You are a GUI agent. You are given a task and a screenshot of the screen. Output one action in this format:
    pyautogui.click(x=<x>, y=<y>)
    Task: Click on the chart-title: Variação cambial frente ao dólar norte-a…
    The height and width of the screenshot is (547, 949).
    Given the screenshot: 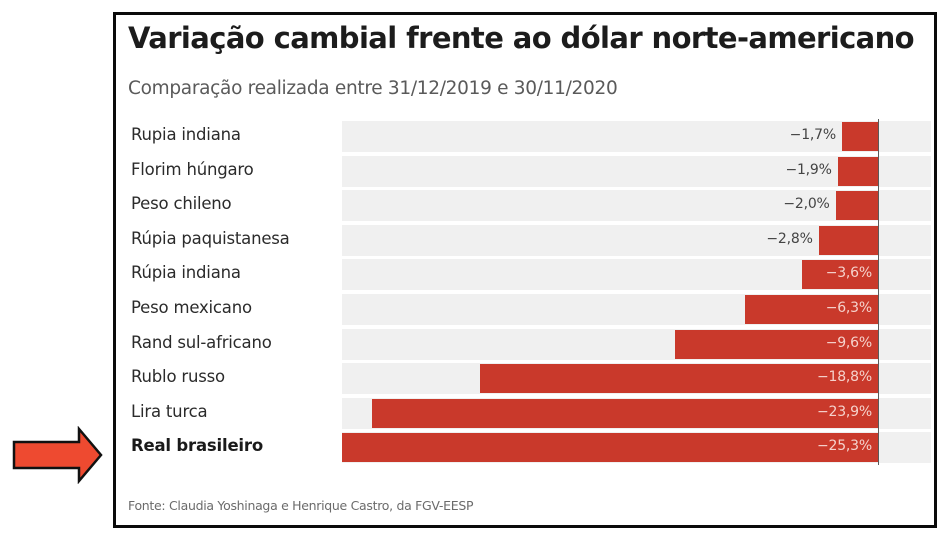 What is the action you would take?
    pyautogui.click(x=521, y=38)
    